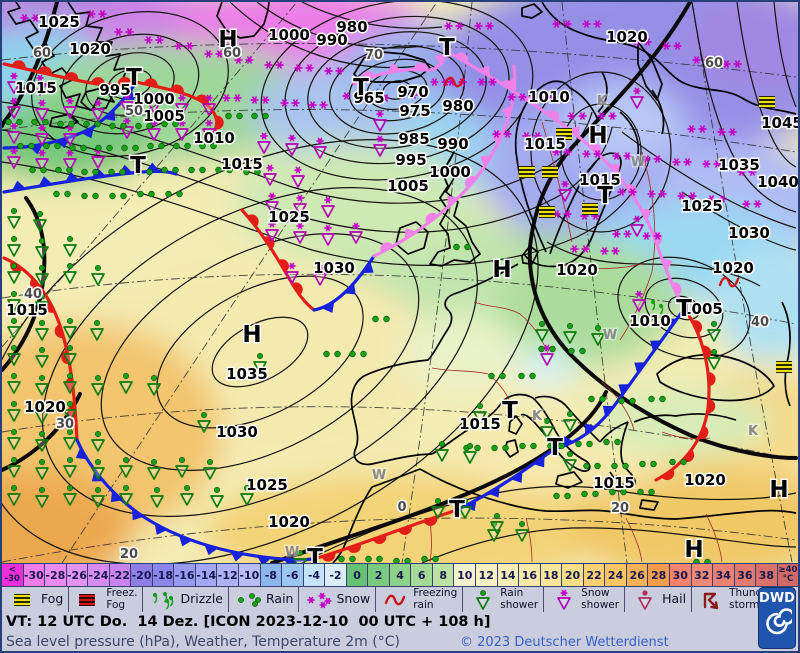 This screenshot has height=653, width=800. I want to click on scale-cell: -8, so click(271, 575).